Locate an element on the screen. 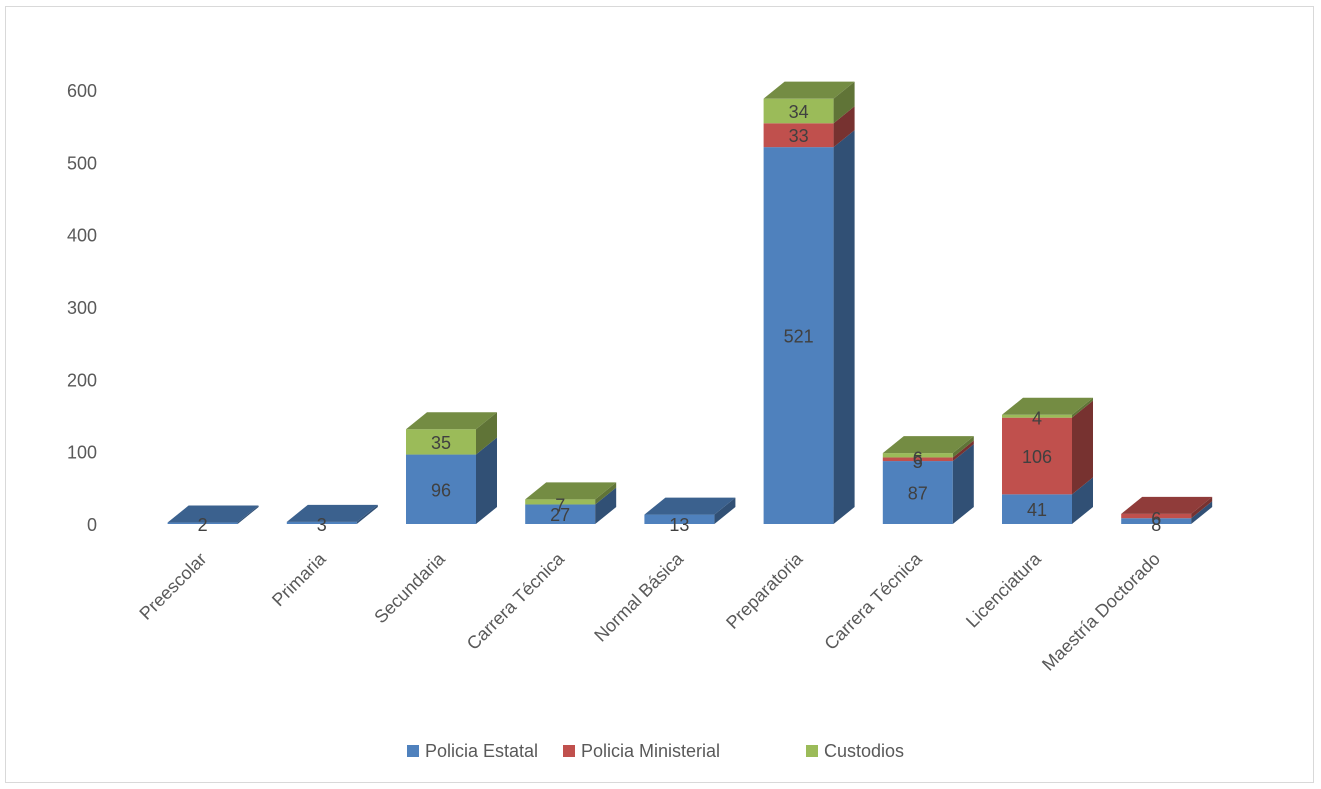  category-label: Secundaria is located at coordinates (409, 587).